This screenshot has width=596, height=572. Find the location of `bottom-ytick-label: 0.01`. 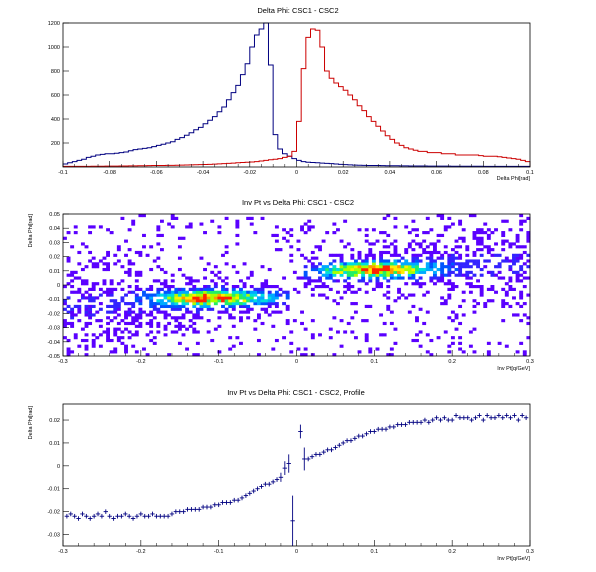

bottom-ytick-label: 0.01 is located at coordinates (54, 444).